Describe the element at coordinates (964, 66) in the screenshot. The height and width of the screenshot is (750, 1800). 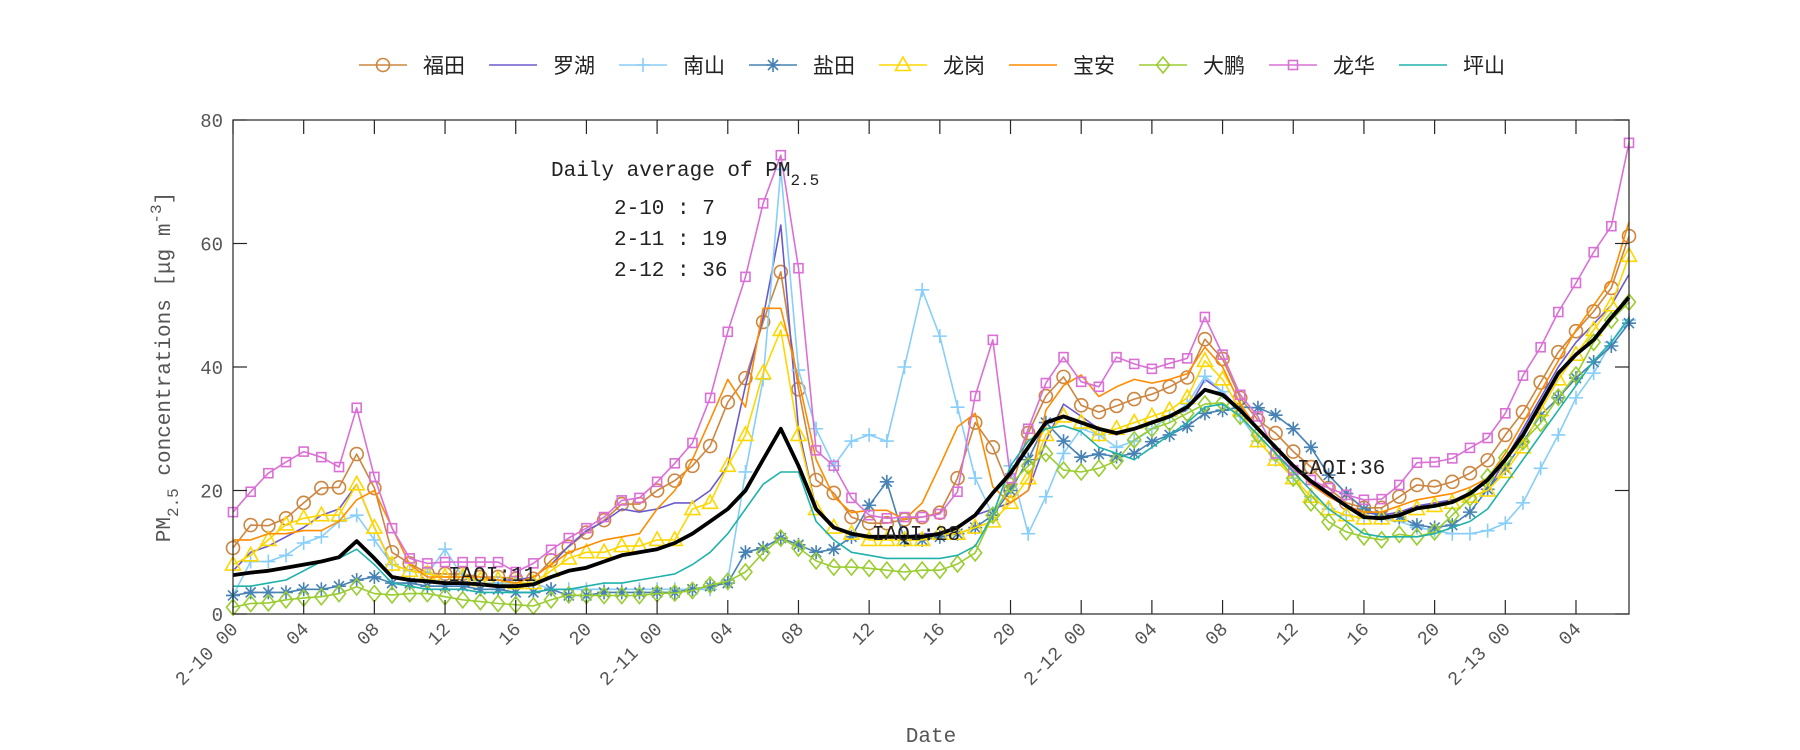
I see `legend-label: 龙岗` at that location.